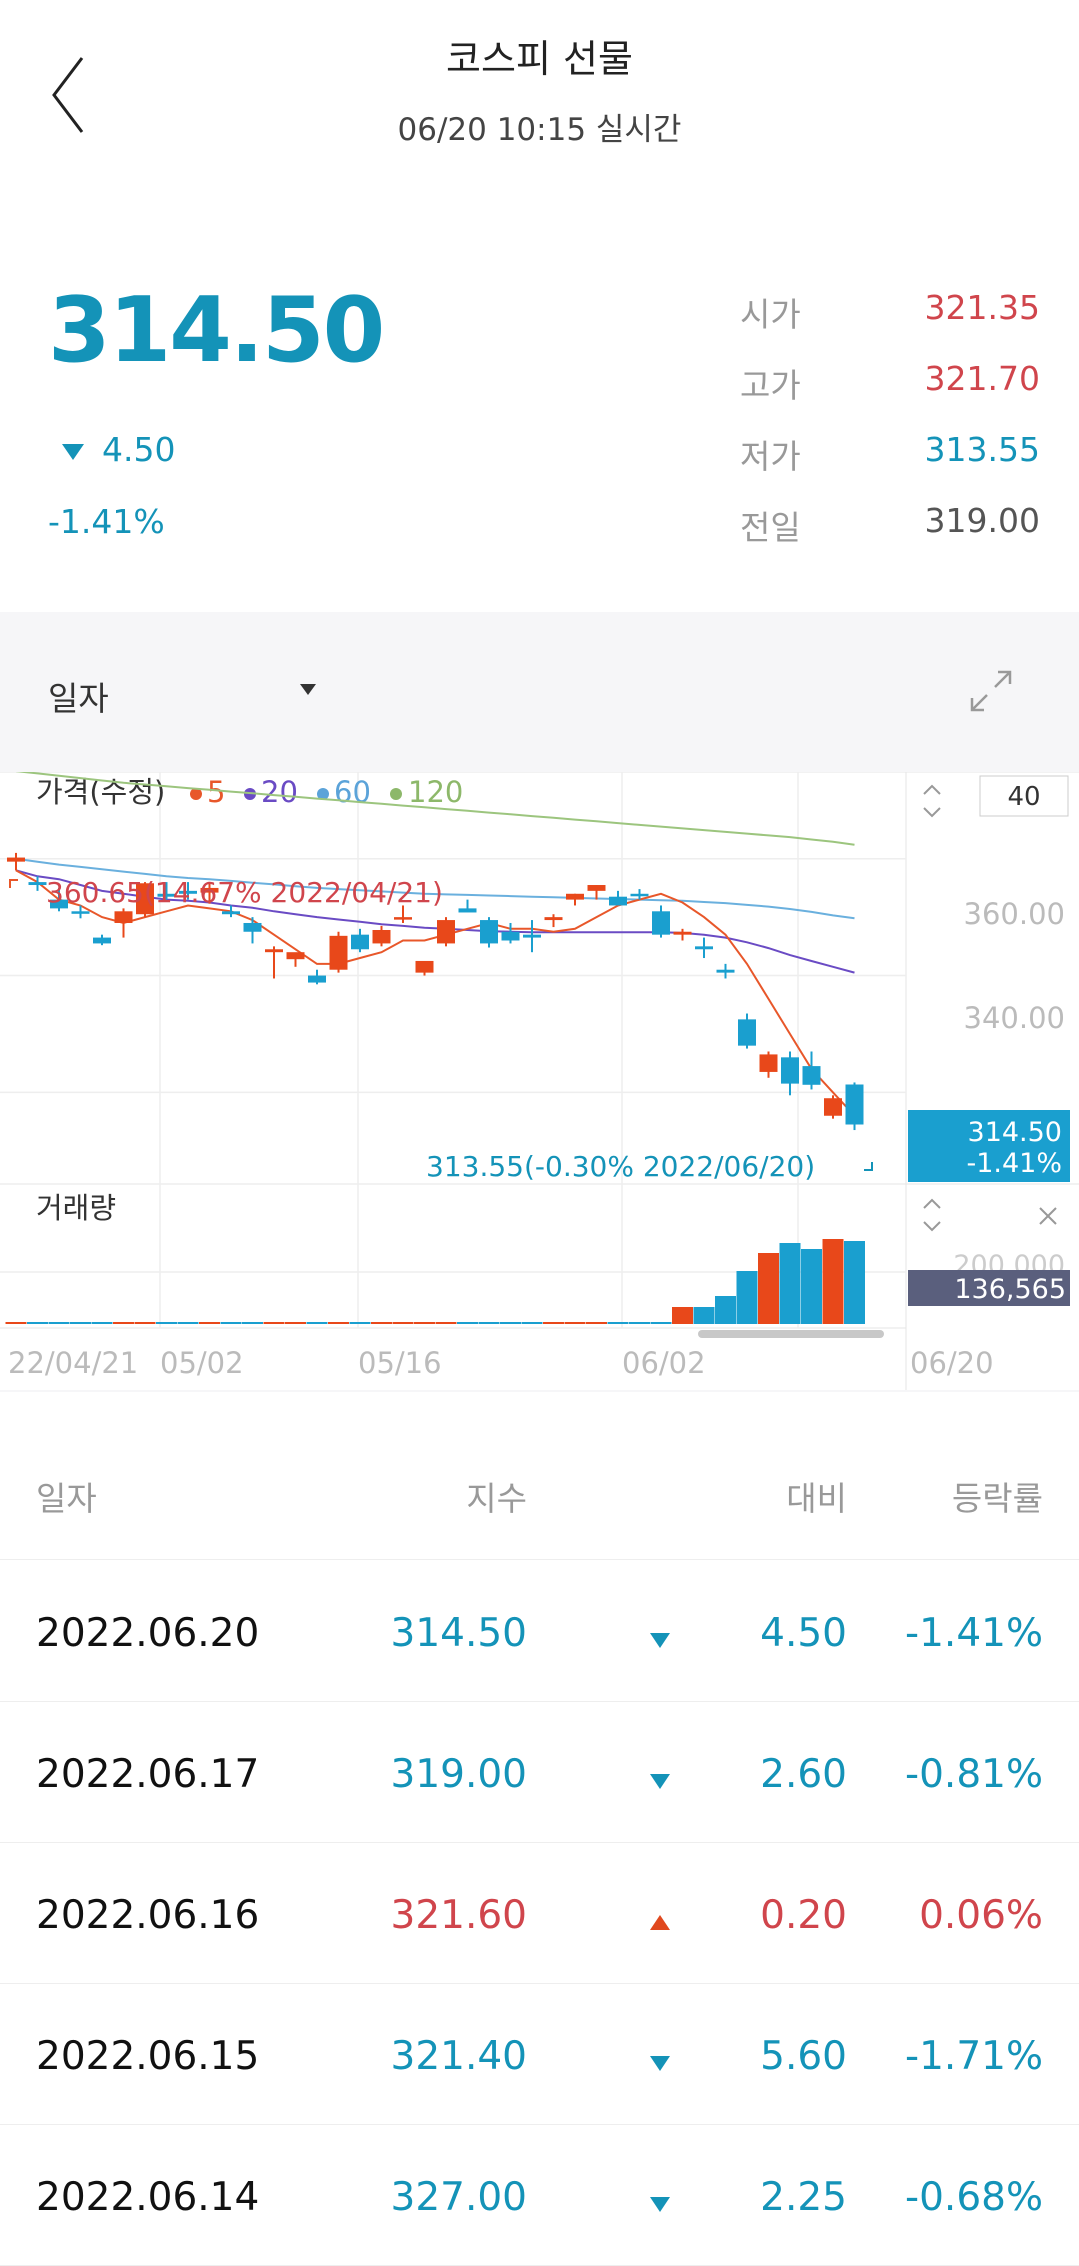  Describe the element at coordinates (932, 801) in the screenshot. I see `price-updown-icon` at that location.